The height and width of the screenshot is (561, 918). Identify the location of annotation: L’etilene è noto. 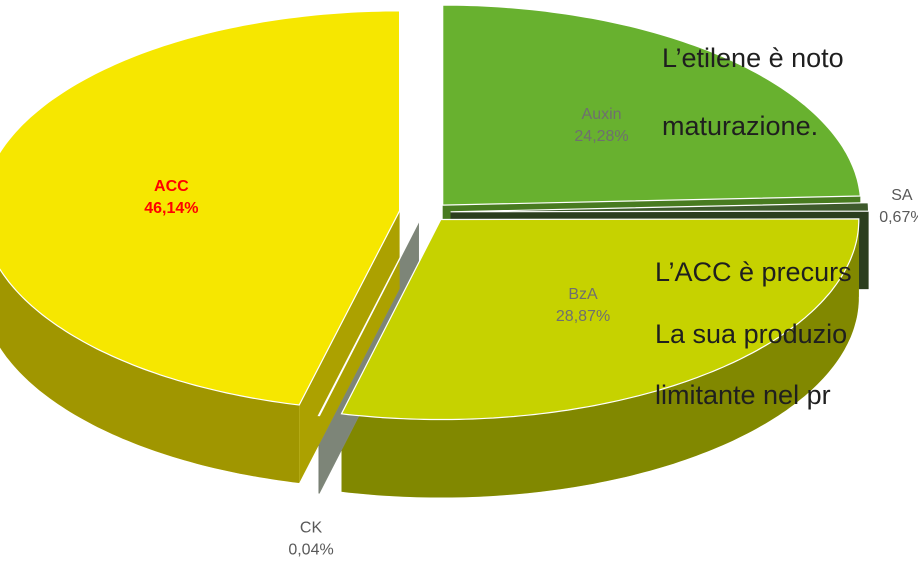
(753, 58).